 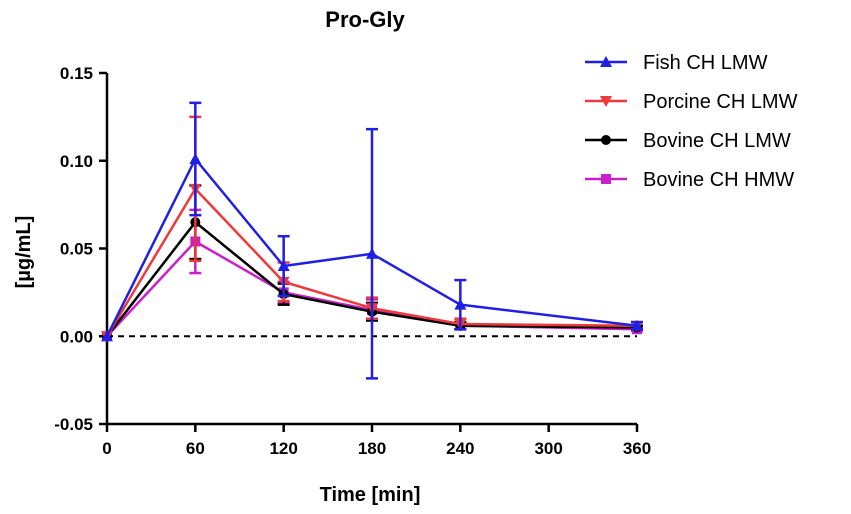 I want to click on legend-label: Porcine CH LMW, so click(x=720, y=102).